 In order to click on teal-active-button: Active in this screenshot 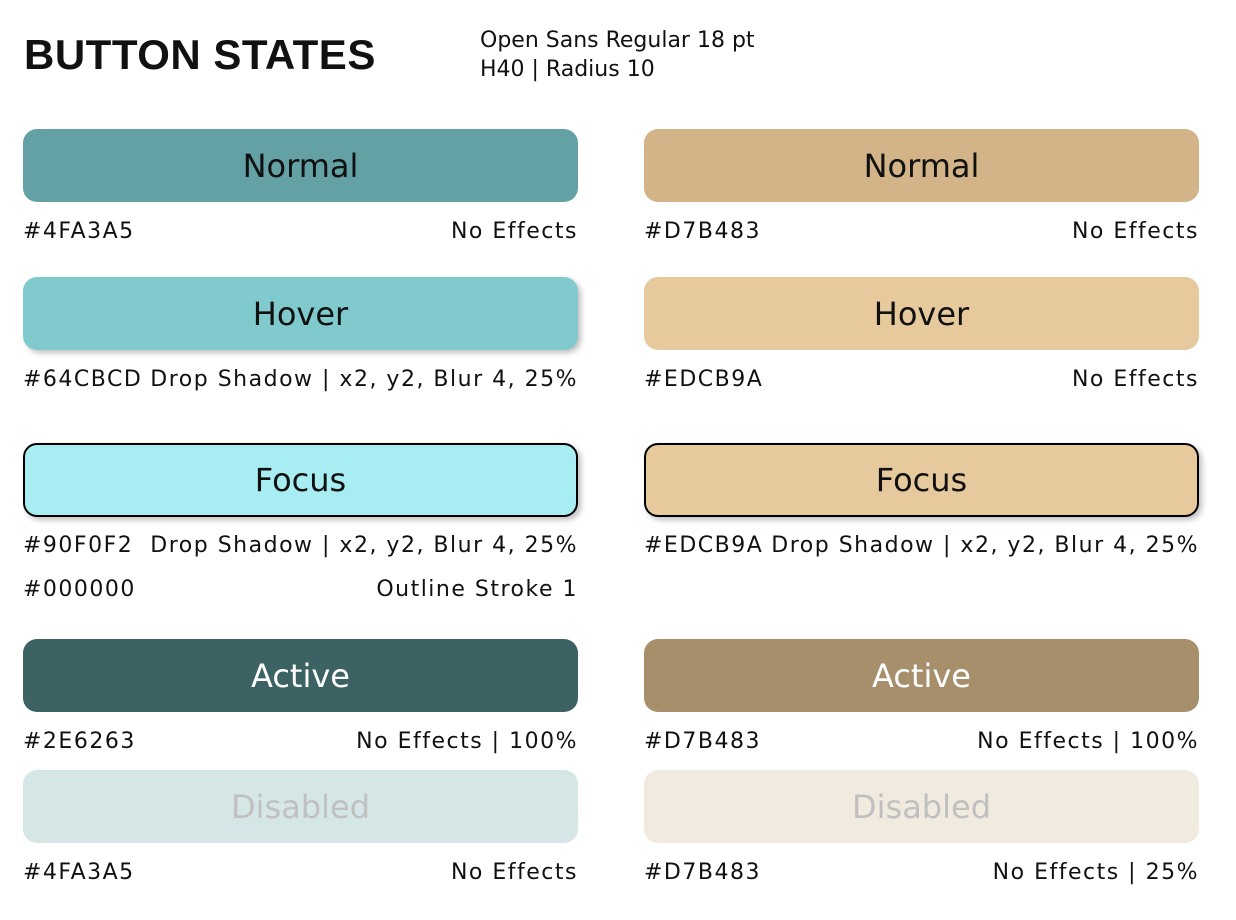, I will do `click(300, 675)`.